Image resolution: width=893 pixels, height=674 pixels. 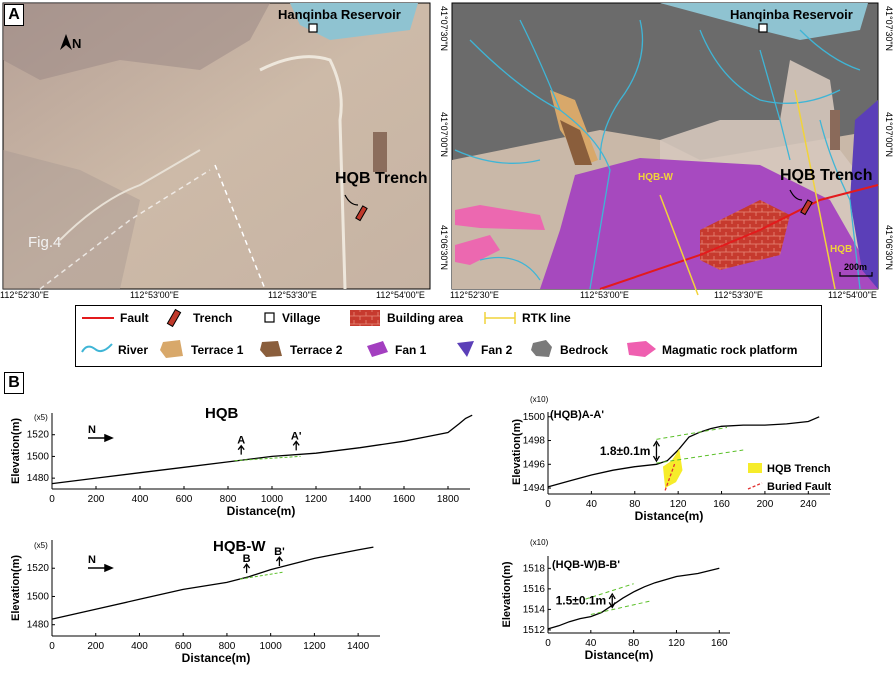 I want to click on lon-tick-1: 112°52'30"E, so click(x=24, y=295).